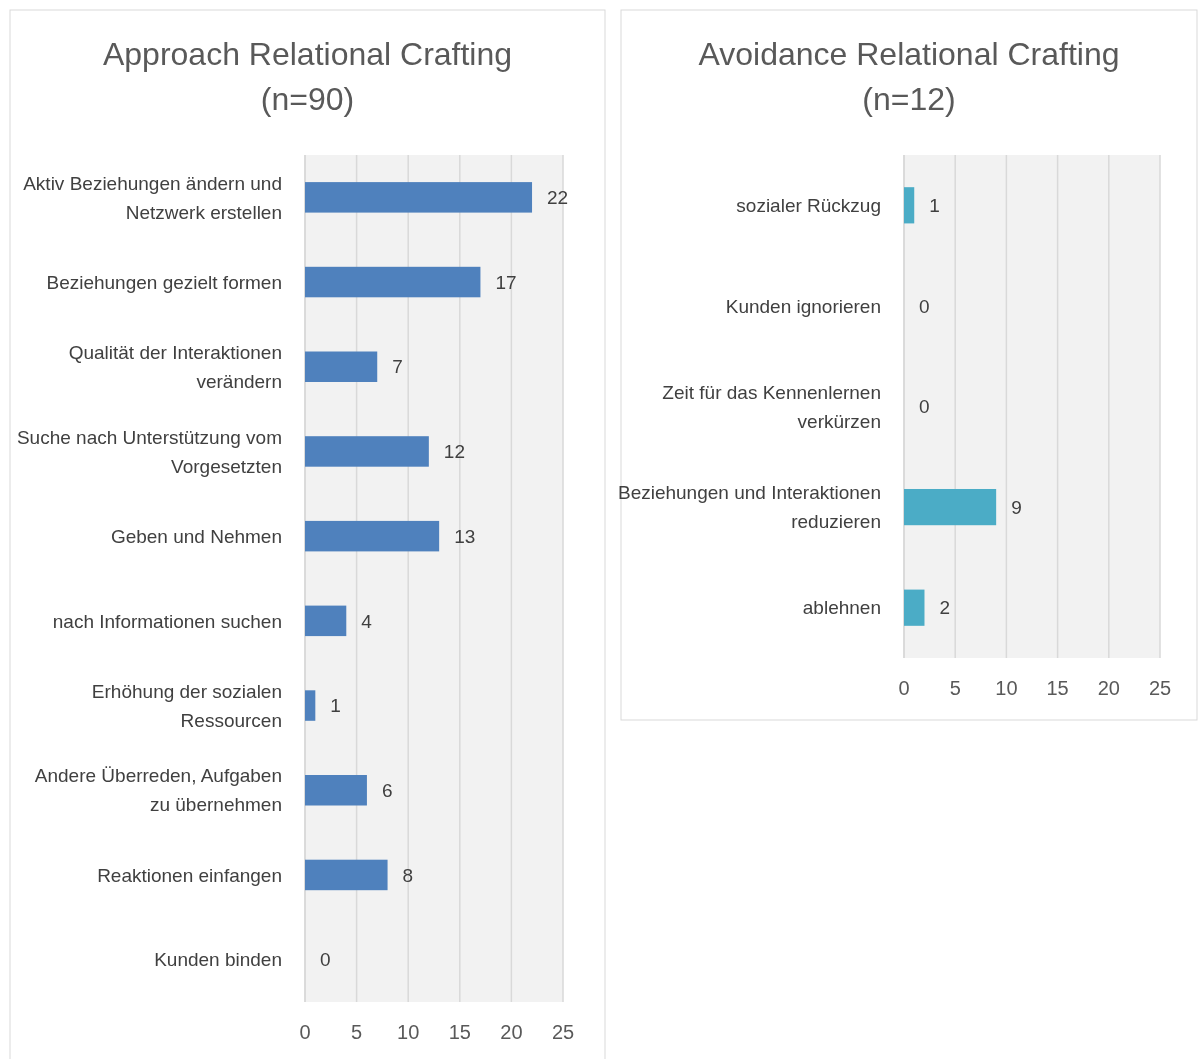 Image resolution: width=1199 pixels, height=1059 pixels. What do you see at coordinates (408, 875) in the screenshot?
I see `data-label: 8` at bounding box center [408, 875].